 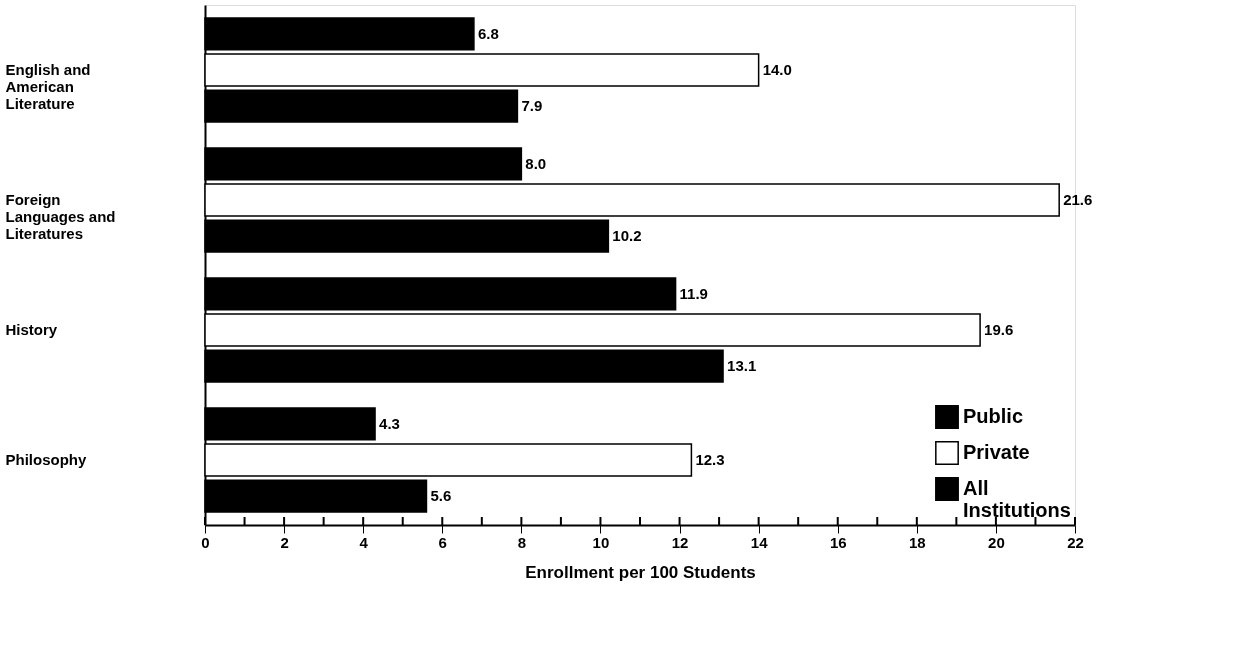 What do you see at coordinates (441, 496) in the screenshot?
I see `data-label: 5.6` at bounding box center [441, 496].